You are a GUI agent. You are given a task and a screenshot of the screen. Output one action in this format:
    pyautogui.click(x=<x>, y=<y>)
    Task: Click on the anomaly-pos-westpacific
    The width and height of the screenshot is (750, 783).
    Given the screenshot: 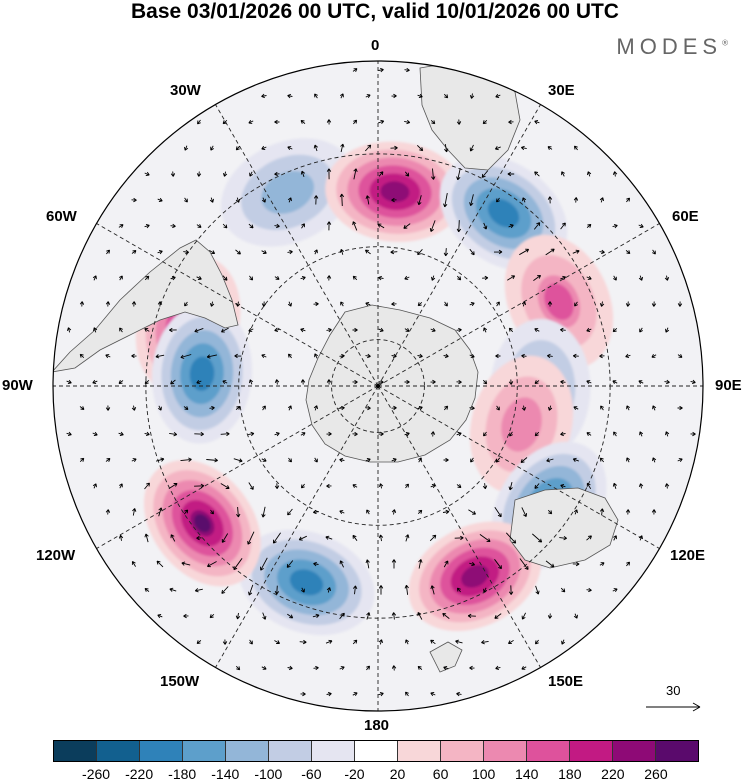 What is the action you would take?
    pyautogui.click(x=202, y=523)
    